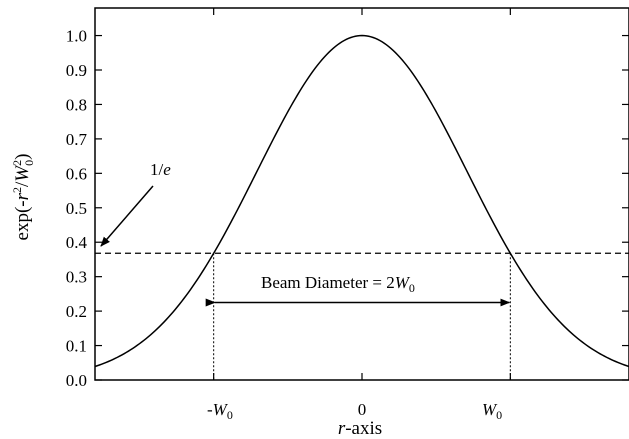 The height and width of the screenshot is (439, 629). What do you see at coordinates (77, 242) in the screenshot?
I see `y-tick-label: 0.4` at bounding box center [77, 242].